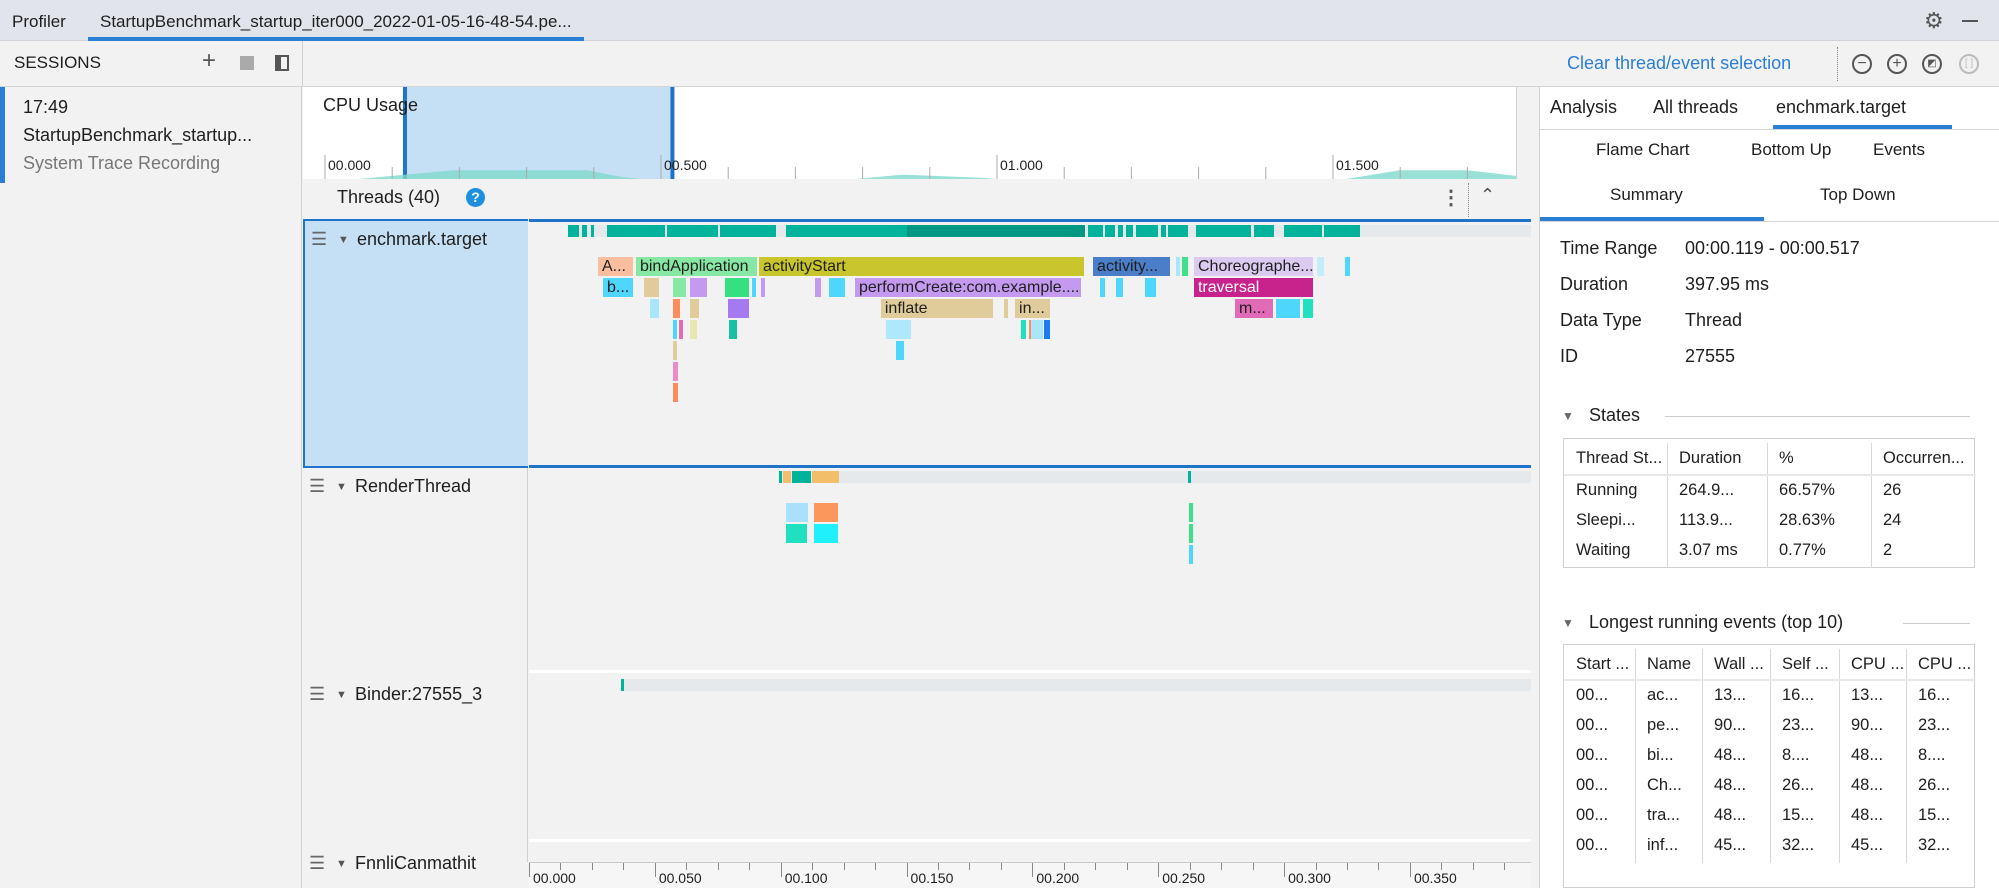 Image resolution: width=1999 pixels, height=888 pixels. What do you see at coordinates (1696, 107) in the screenshot?
I see `tab-all-threads: All threads` at bounding box center [1696, 107].